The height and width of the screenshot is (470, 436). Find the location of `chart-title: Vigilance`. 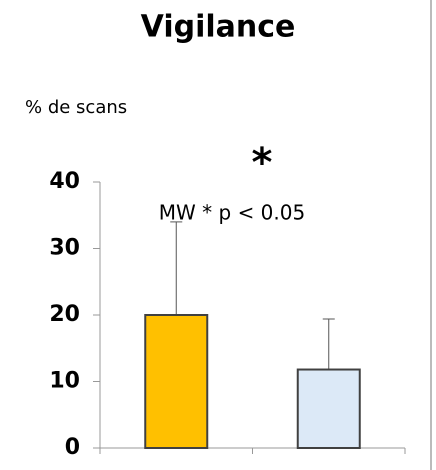

chart-title: Vigilance is located at coordinates (218, 27).